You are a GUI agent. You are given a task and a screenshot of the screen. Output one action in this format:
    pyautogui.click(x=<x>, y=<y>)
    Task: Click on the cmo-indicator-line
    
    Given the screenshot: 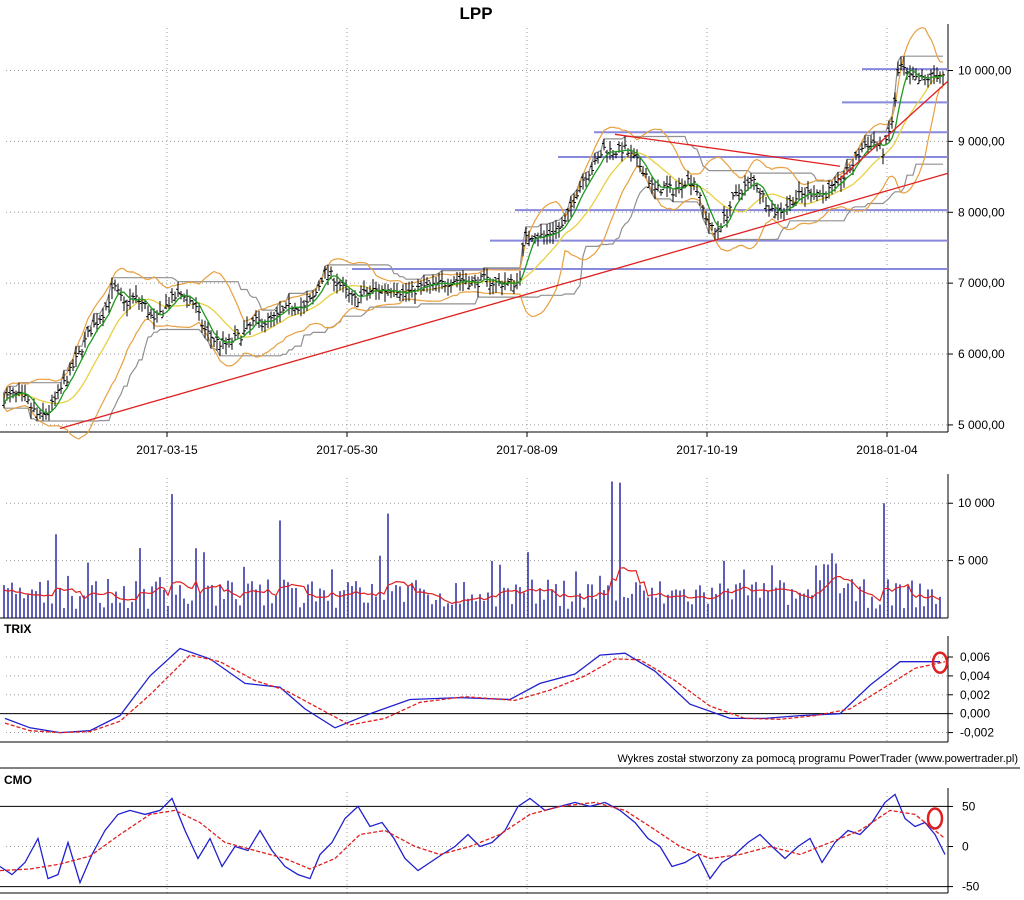 What is the action you would take?
    pyautogui.click(x=473, y=839)
    